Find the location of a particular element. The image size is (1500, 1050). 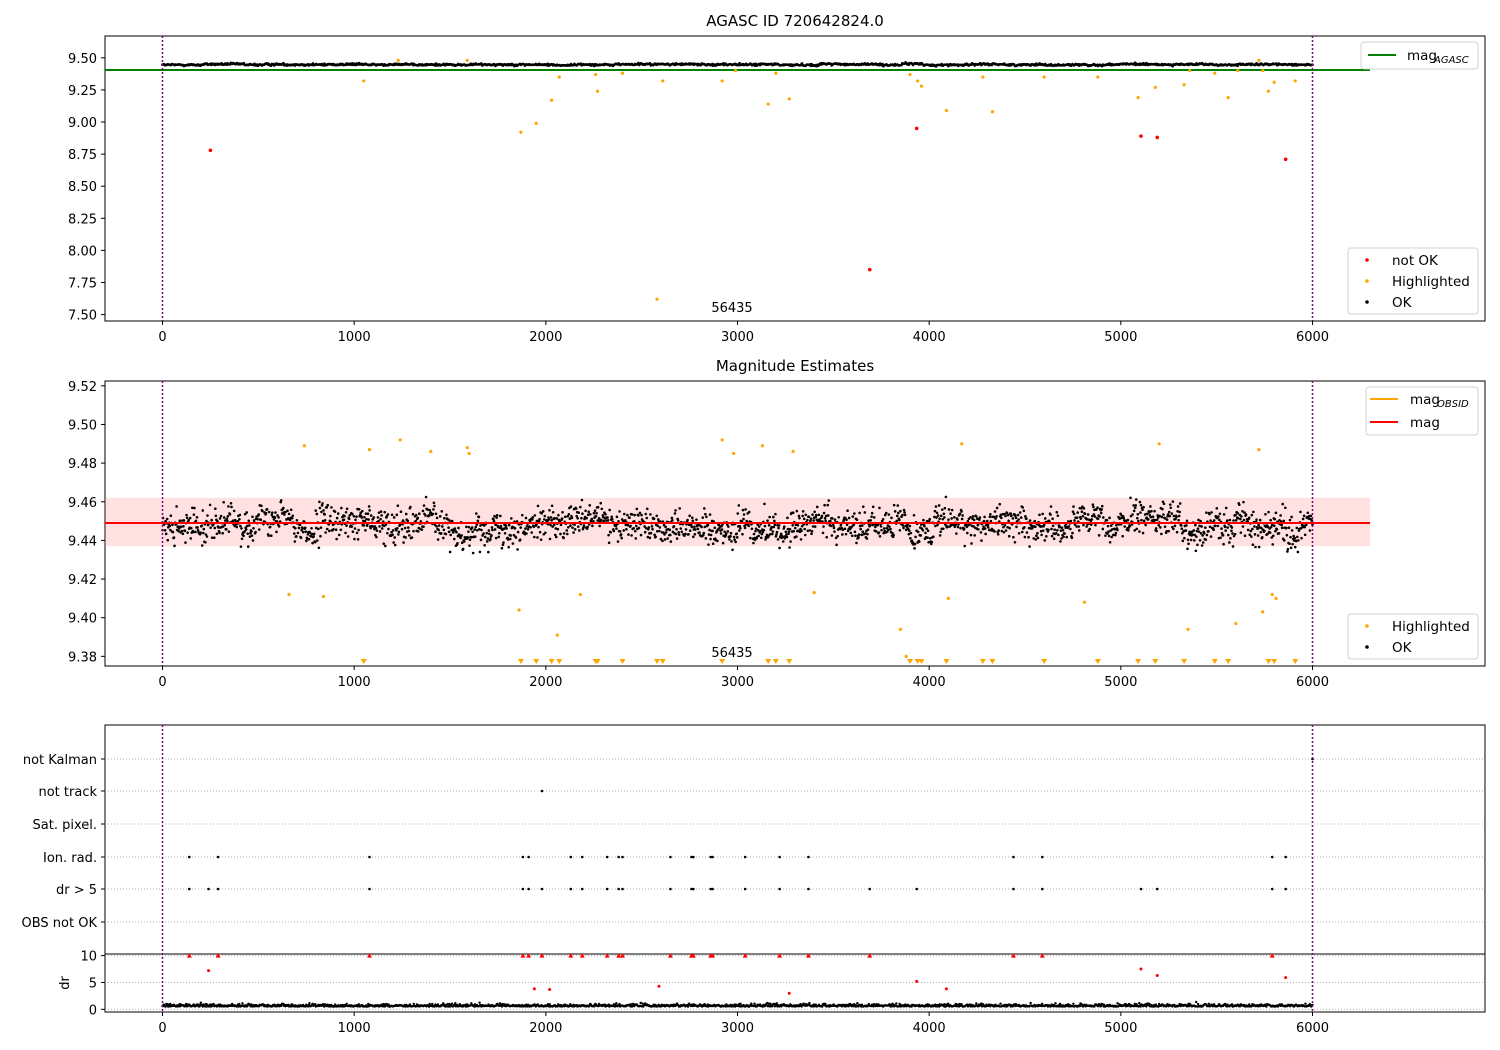

chart-1-not-ok-point is located at coordinates (1157, 137).